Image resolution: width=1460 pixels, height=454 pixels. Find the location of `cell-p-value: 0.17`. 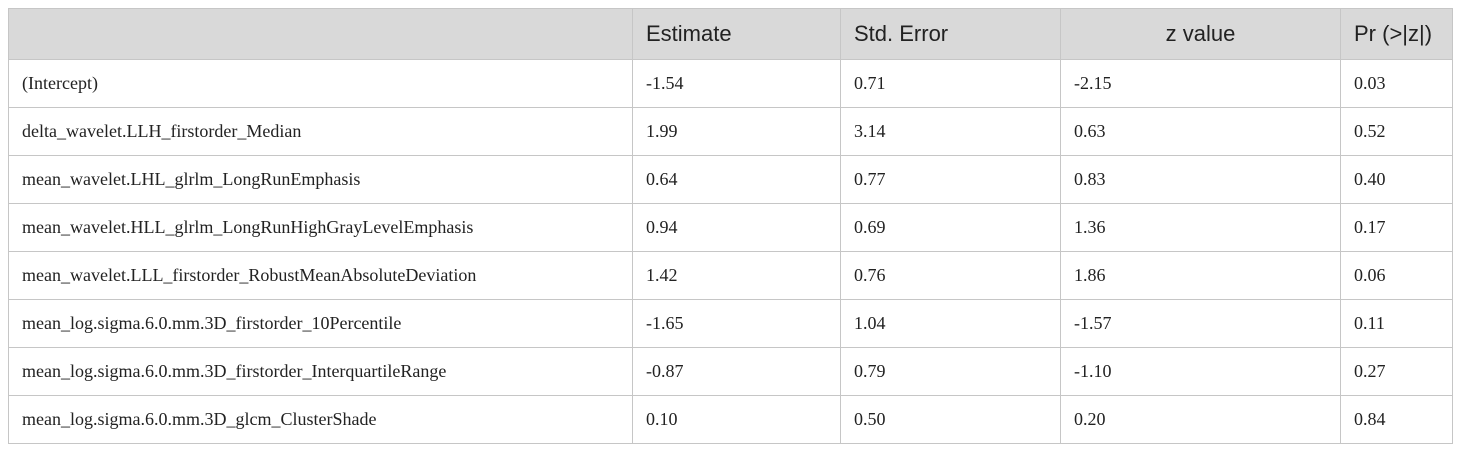

cell-p-value: 0.17 is located at coordinates (1396, 227).